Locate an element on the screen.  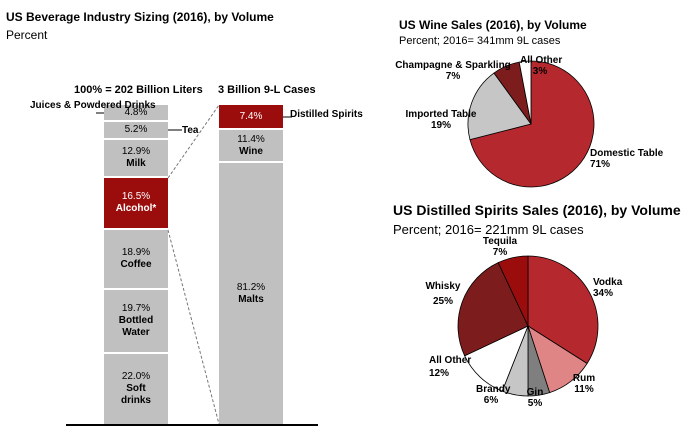
bar2-header: 3 Billion 9-L Cases is located at coordinates (267, 90).